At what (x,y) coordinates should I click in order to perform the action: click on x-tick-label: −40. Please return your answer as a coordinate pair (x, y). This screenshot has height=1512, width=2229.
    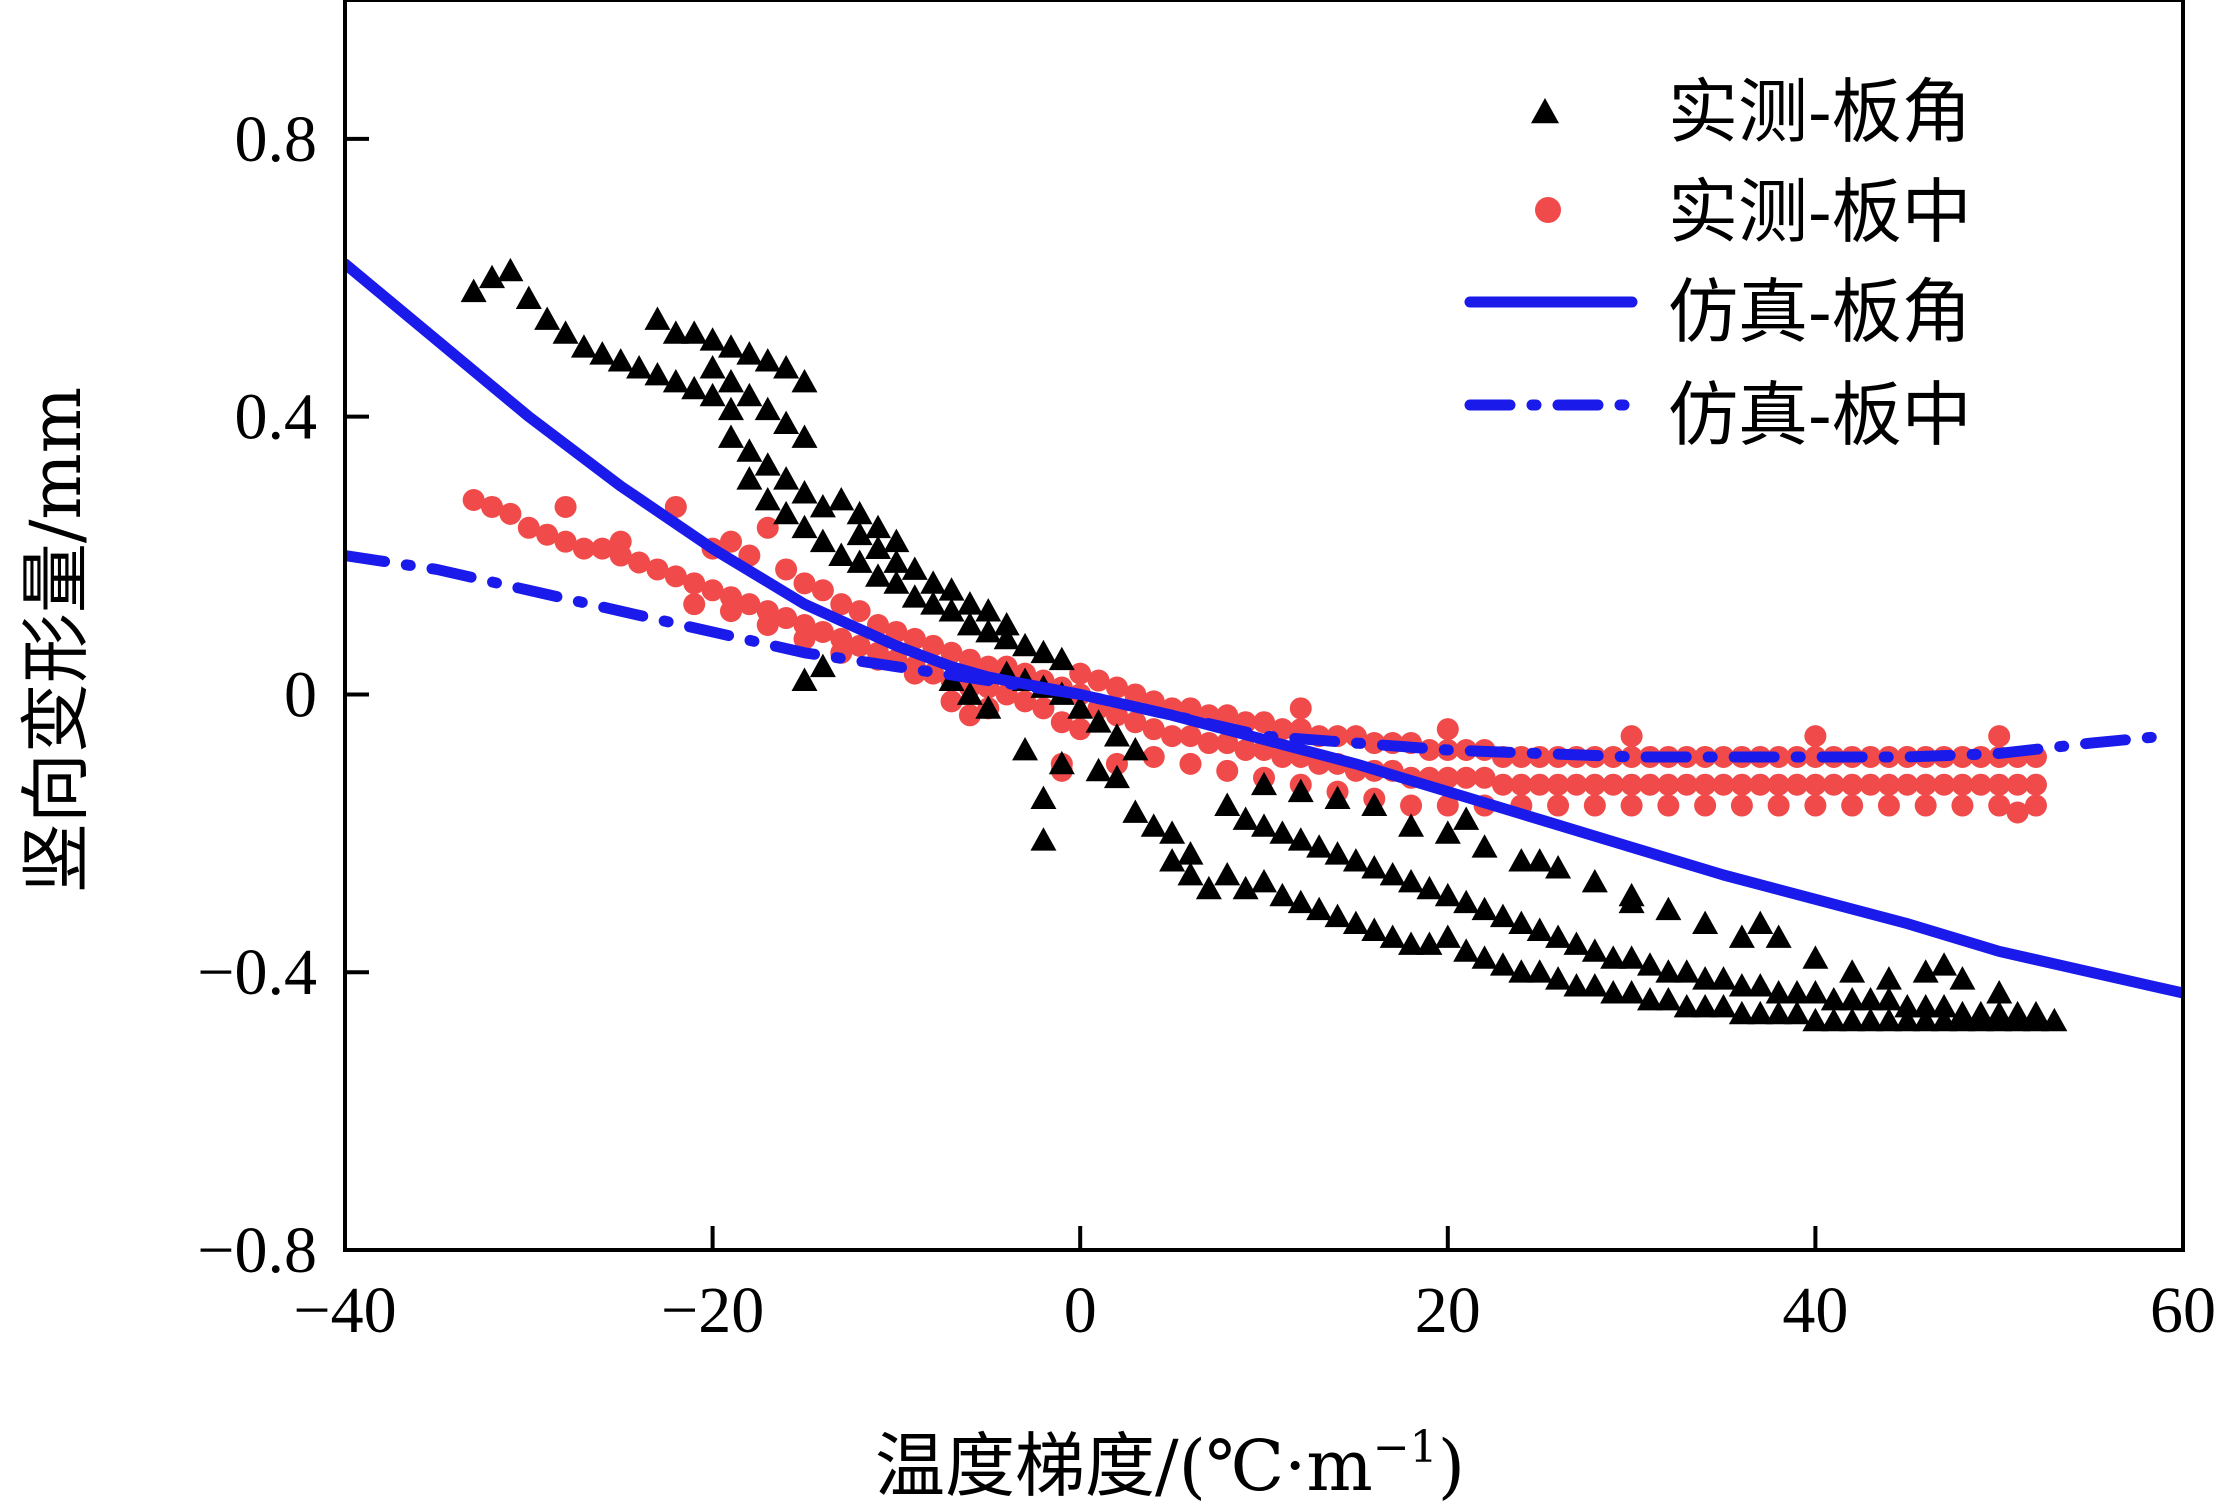
    Looking at the image, I should click on (344, 1310).